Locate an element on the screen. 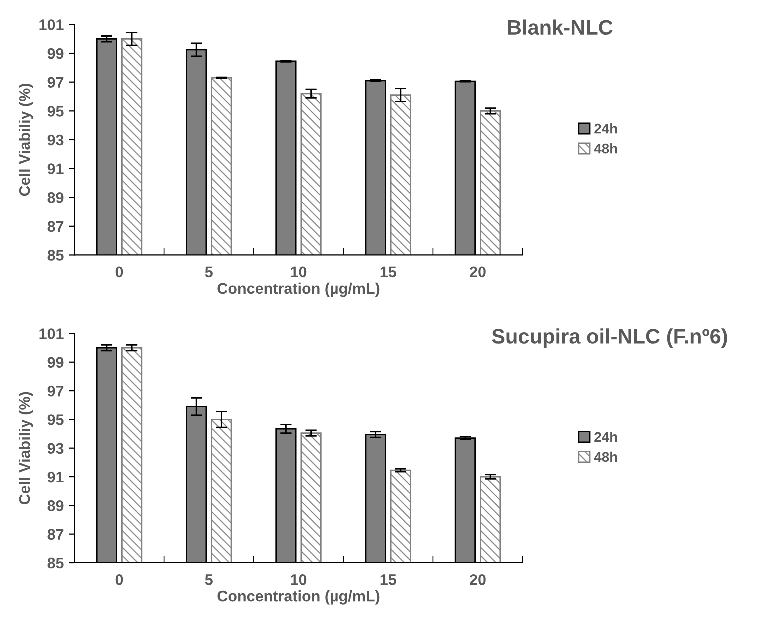 The image size is (778, 618). chart-title: Blank-NLC is located at coordinates (560, 28).